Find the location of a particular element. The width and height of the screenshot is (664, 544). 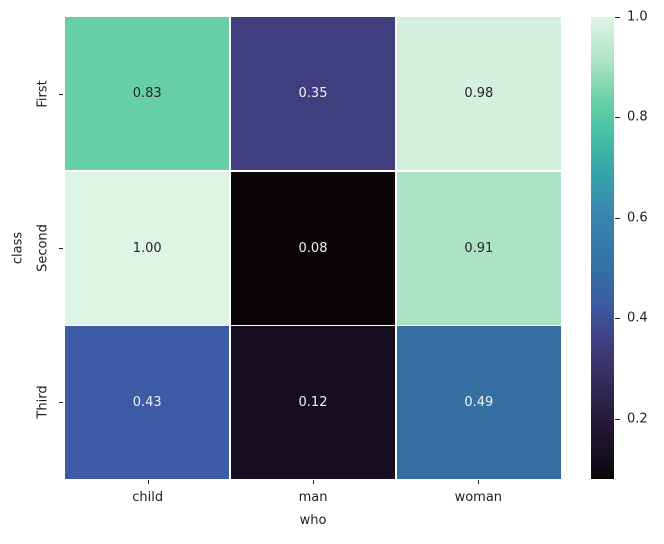

cell-value: 0.83 is located at coordinates (147, 93).